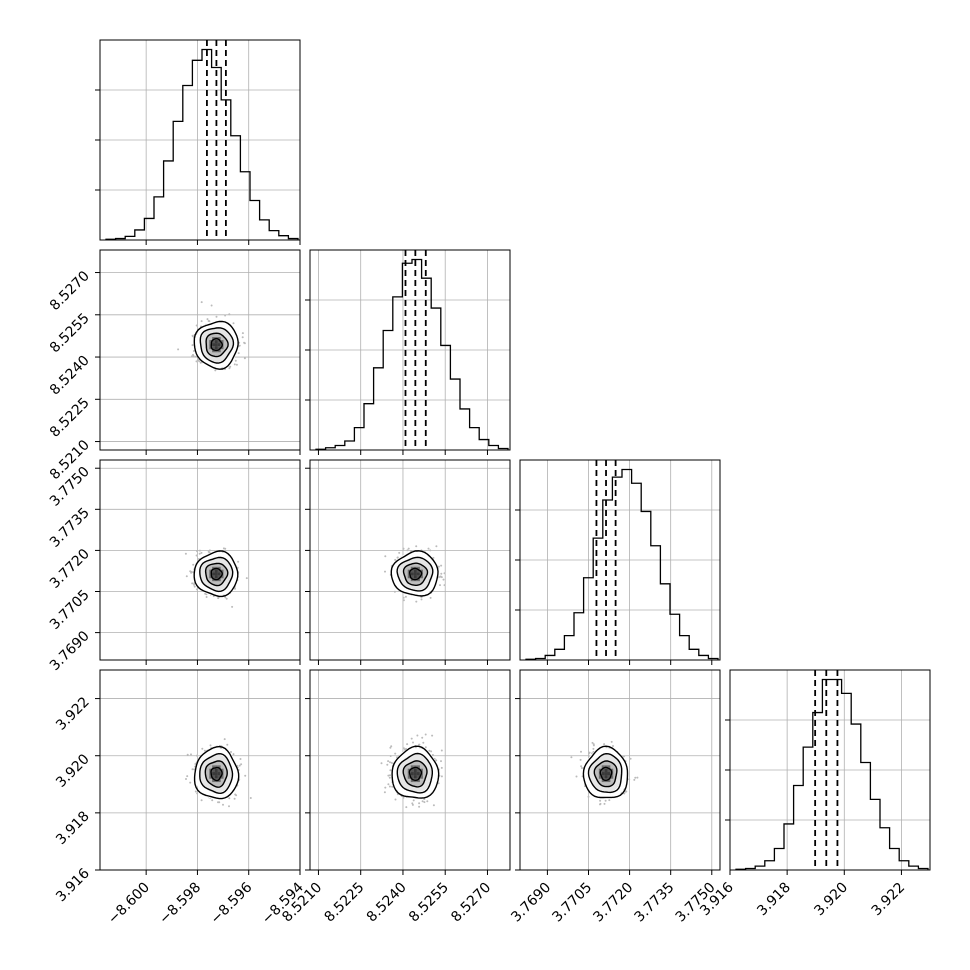 This screenshot has height=970, width=970. I want to click on x-tick-label: 8.5270, so click(471, 903).